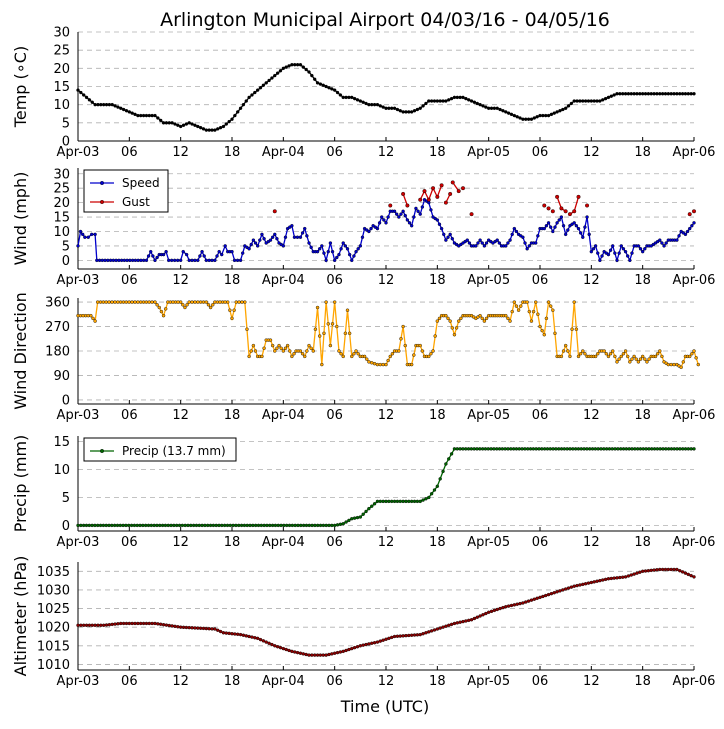  Describe the element at coordinates (232, 542) in the screenshot. I see `precip-xtick-label: 18` at that location.